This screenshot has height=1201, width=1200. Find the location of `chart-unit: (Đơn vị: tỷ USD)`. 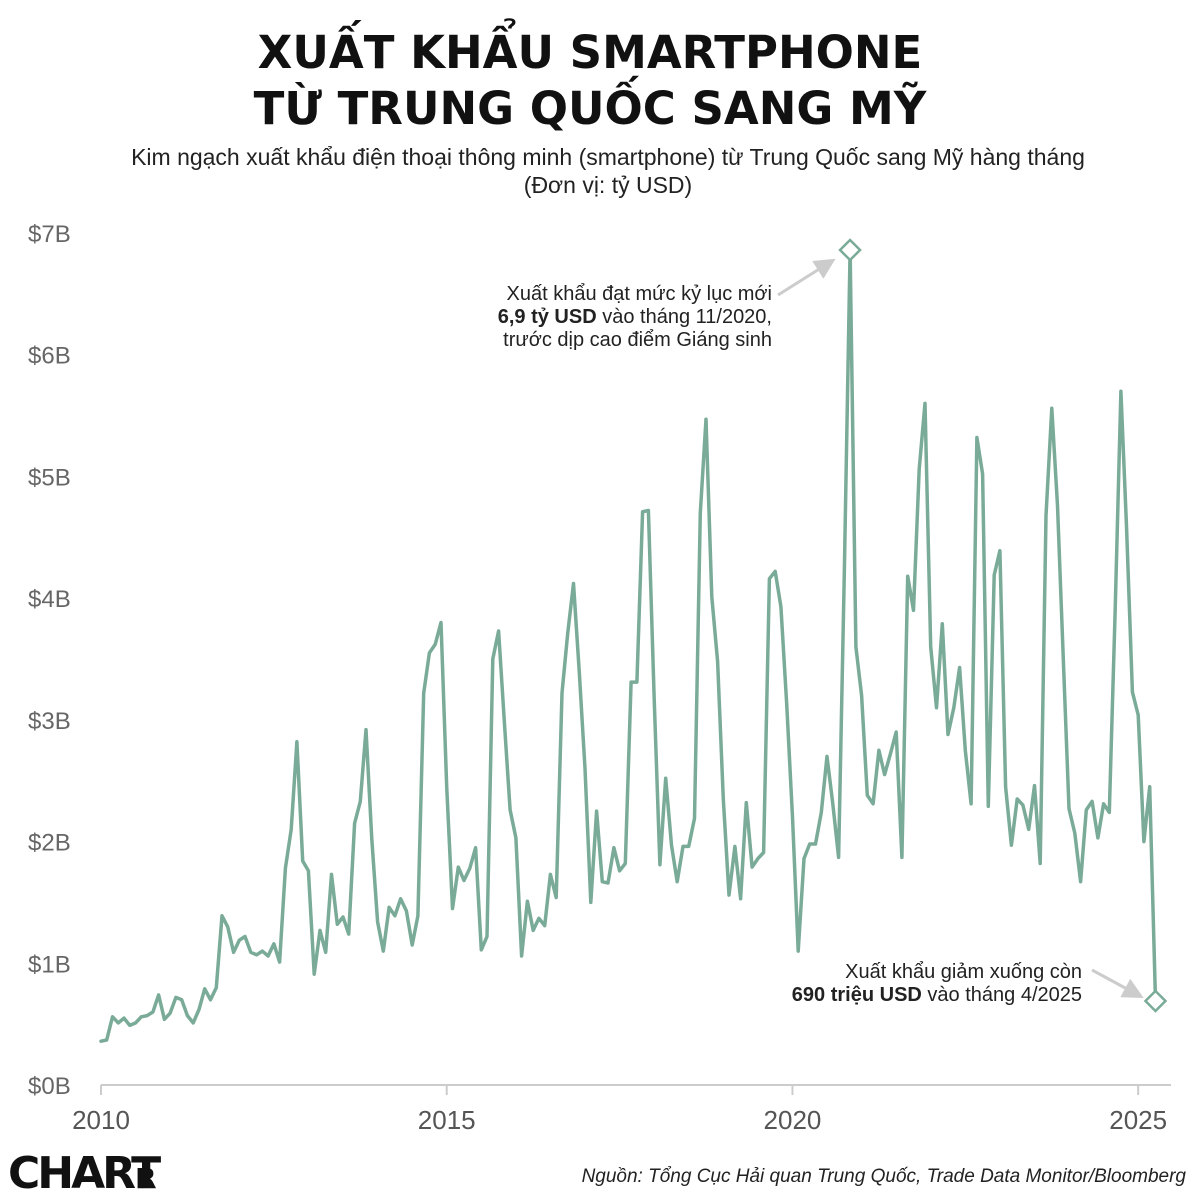

chart-unit: (Đơn vị: tỷ USD) is located at coordinates (608, 185).